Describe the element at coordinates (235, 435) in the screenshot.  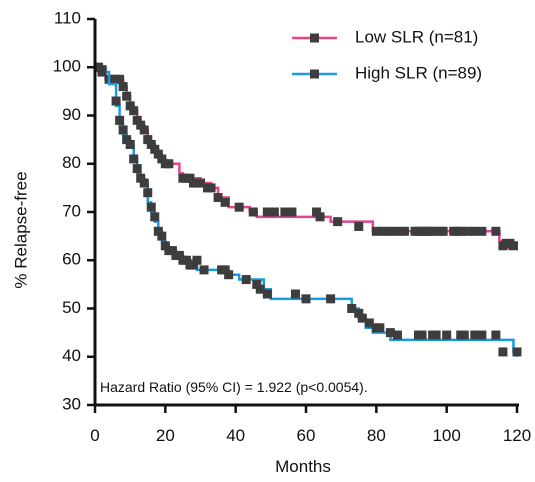
I see `x-tick-label: 40` at that location.